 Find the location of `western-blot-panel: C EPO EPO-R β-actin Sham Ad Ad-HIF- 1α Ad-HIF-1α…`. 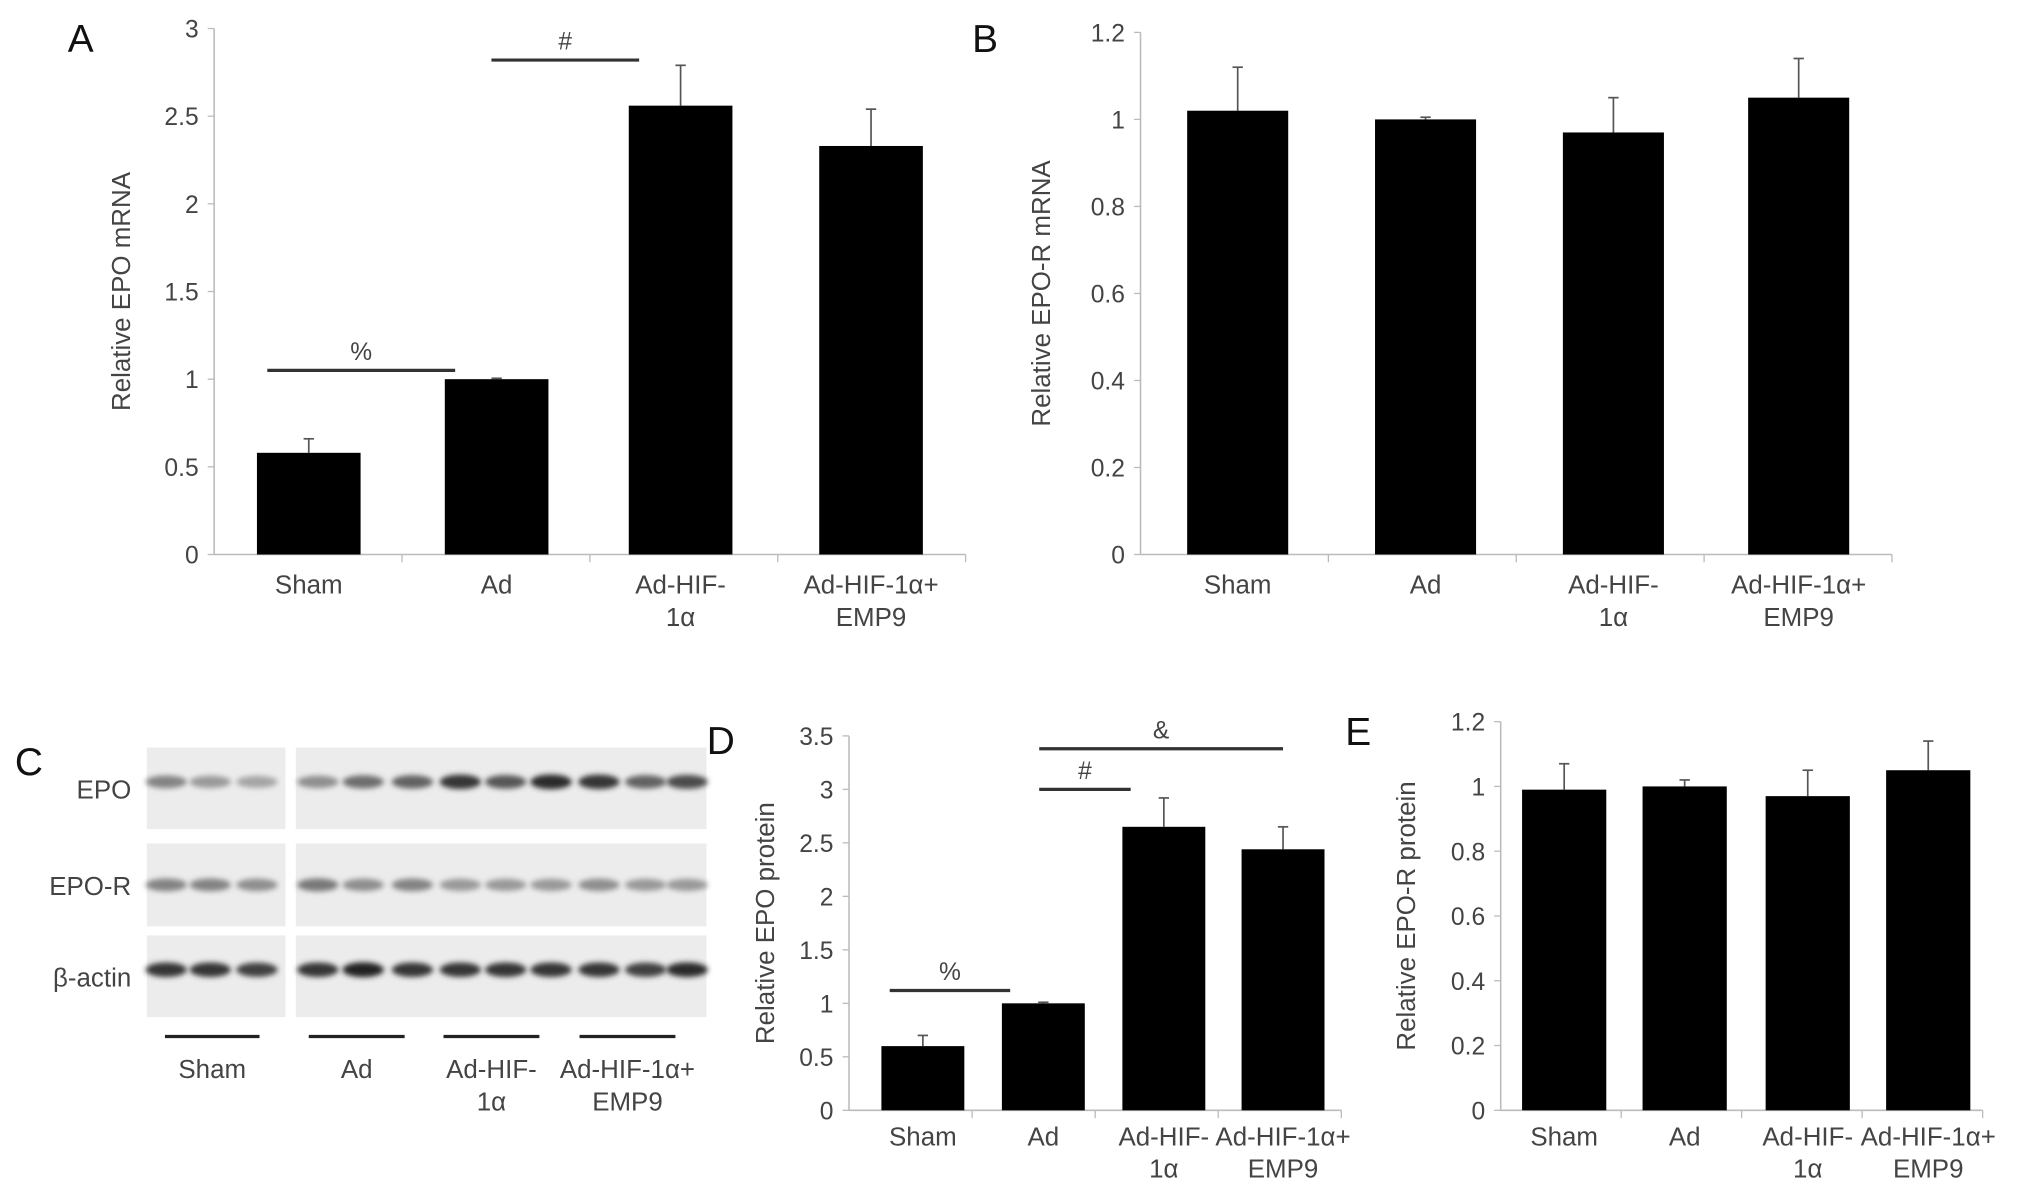

western-blot-panel: C EPO EPO-R β-actin Sham Ad Ad-HIF- 1α Ad-HIF-1α… is located at coordinates (361, 928).